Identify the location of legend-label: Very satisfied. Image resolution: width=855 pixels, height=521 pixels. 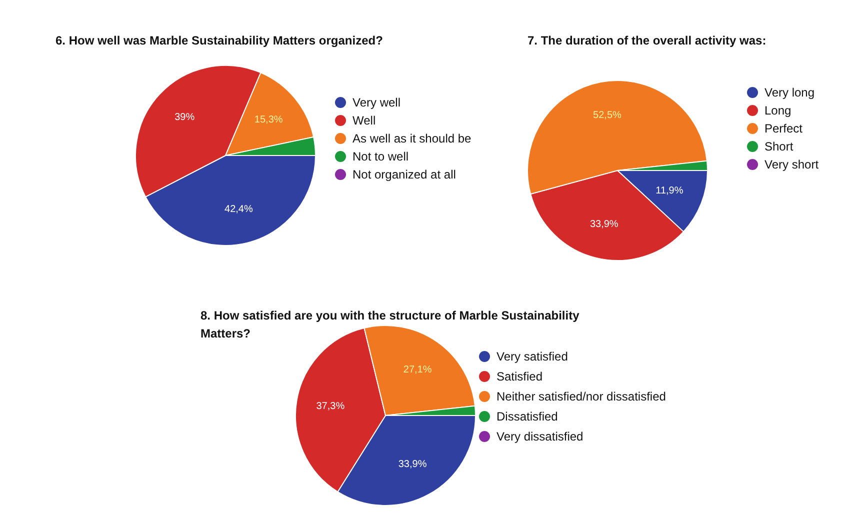
(532, 357).